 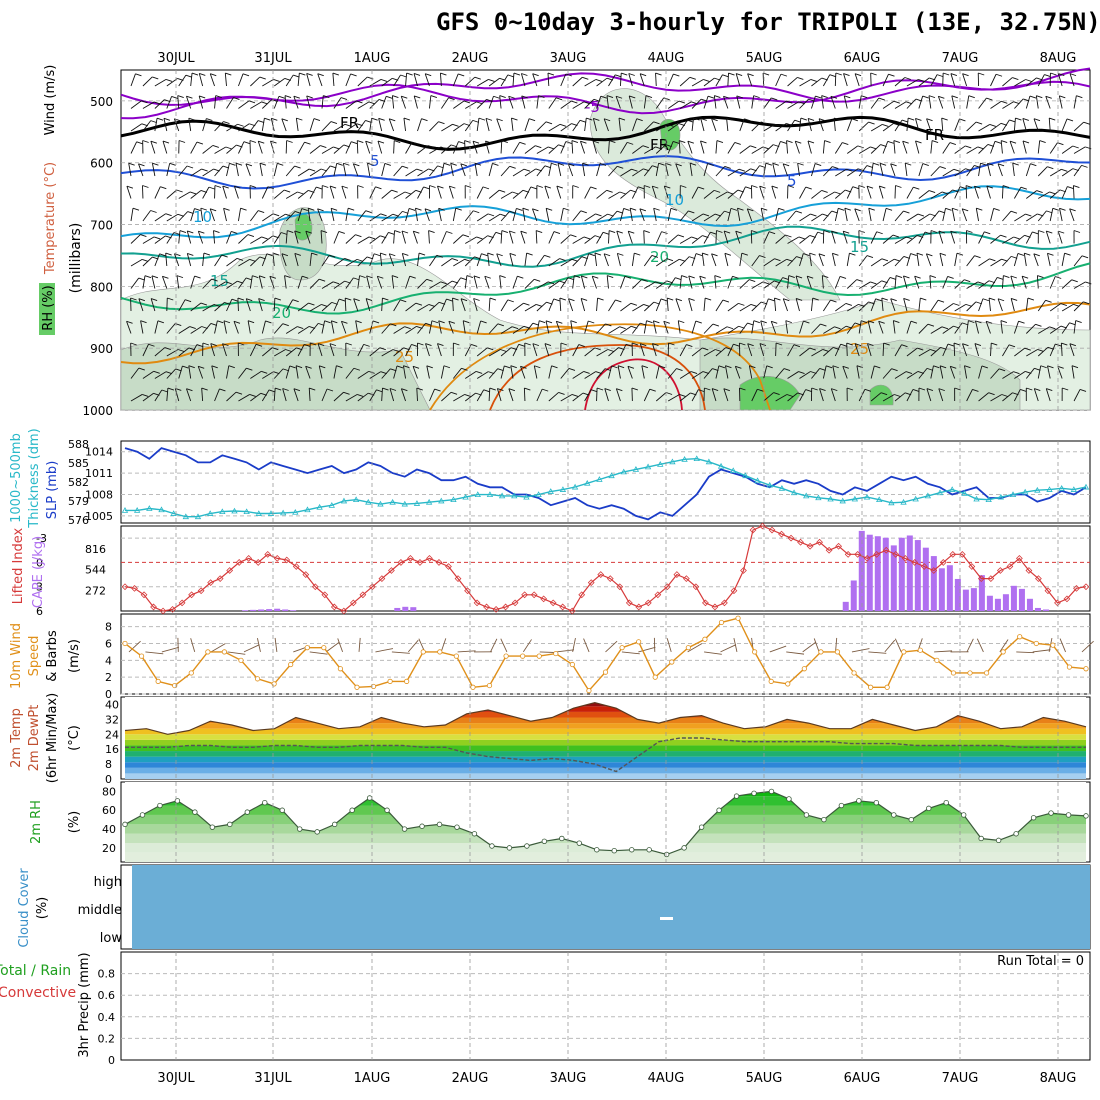 What do you see at coordinates (611, 646) in the screenshot?
I see `wind10-barb` at bounding box center [611, 646].